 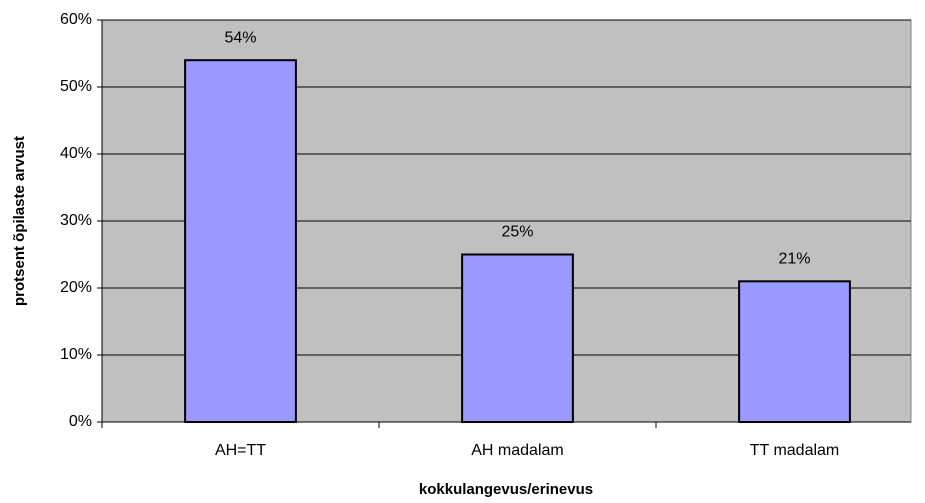 I want to click on data-label: 21%, so click(x=794, y=259).